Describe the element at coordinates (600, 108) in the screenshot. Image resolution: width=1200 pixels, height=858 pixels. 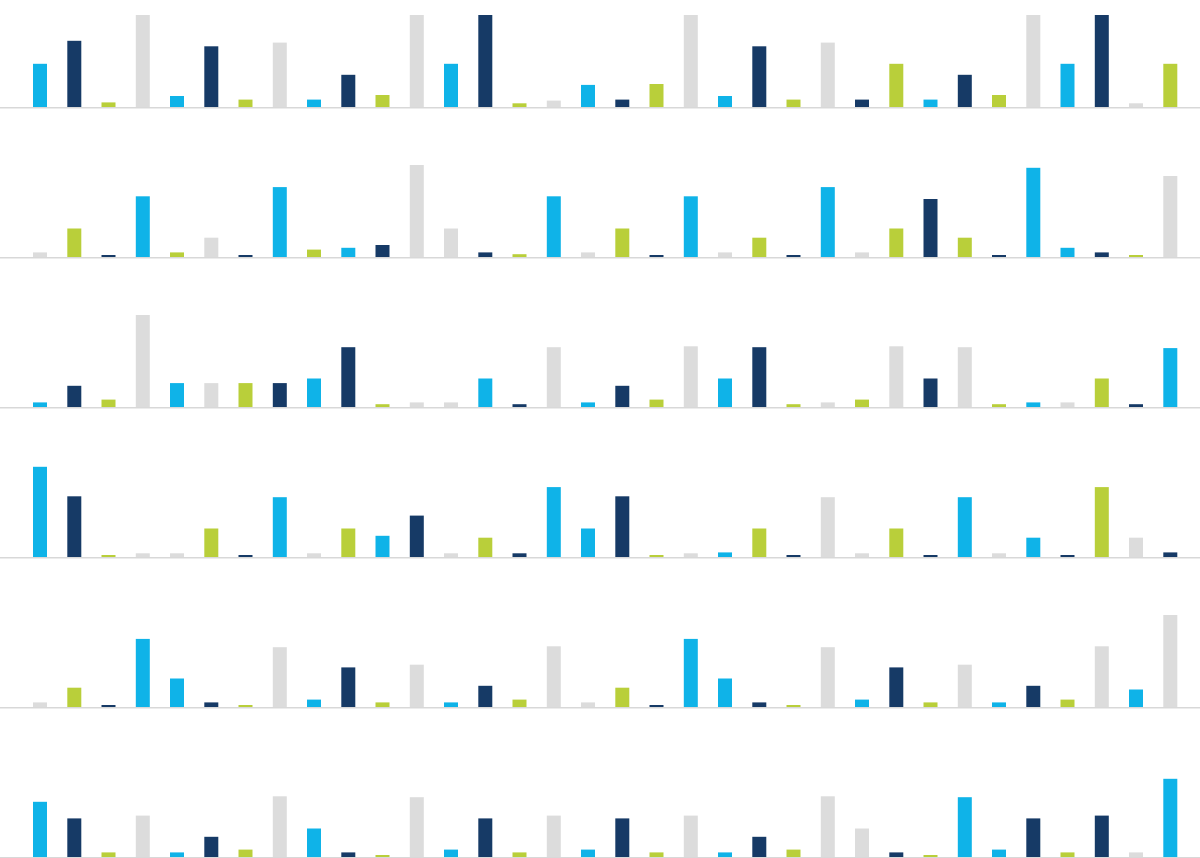
I see `panel-1-baseline` at that location.